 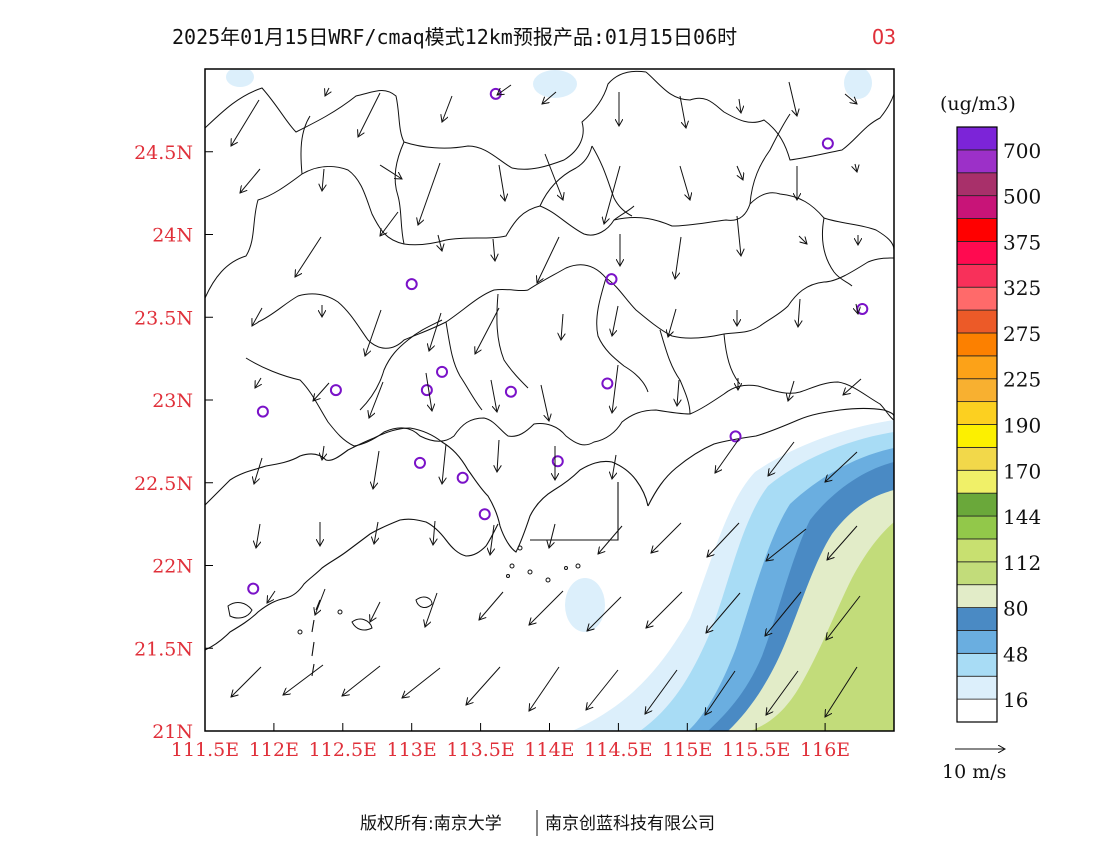 I want to click on colorbar-label: 275, so click(x=1022, y=334).